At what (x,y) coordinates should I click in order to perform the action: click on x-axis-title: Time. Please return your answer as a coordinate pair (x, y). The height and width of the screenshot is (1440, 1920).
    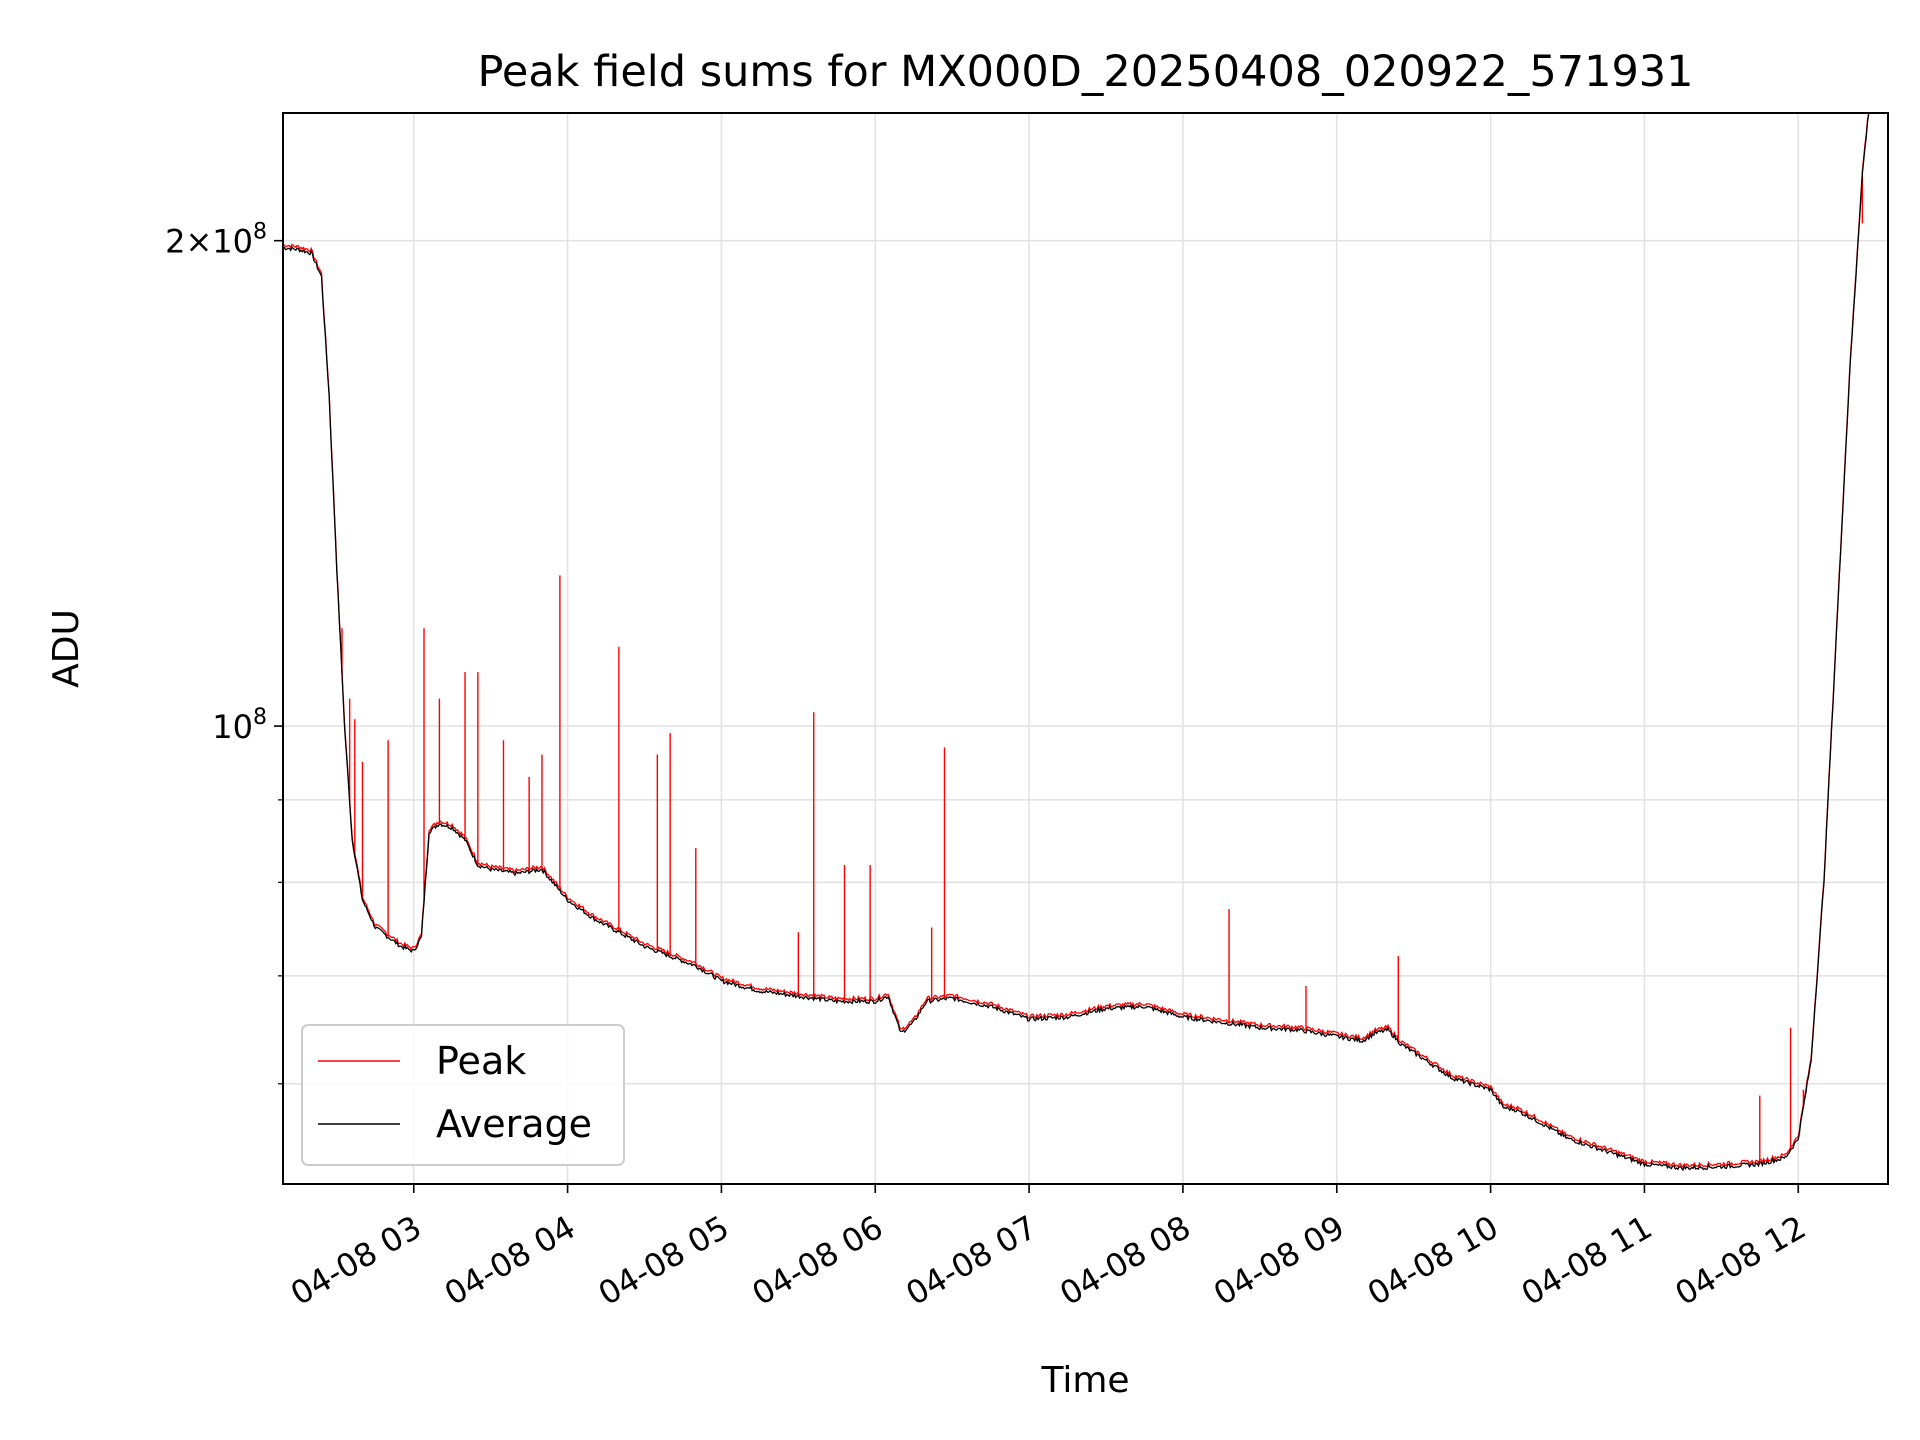
    Looking at the image, I should click on (1084, 1380).